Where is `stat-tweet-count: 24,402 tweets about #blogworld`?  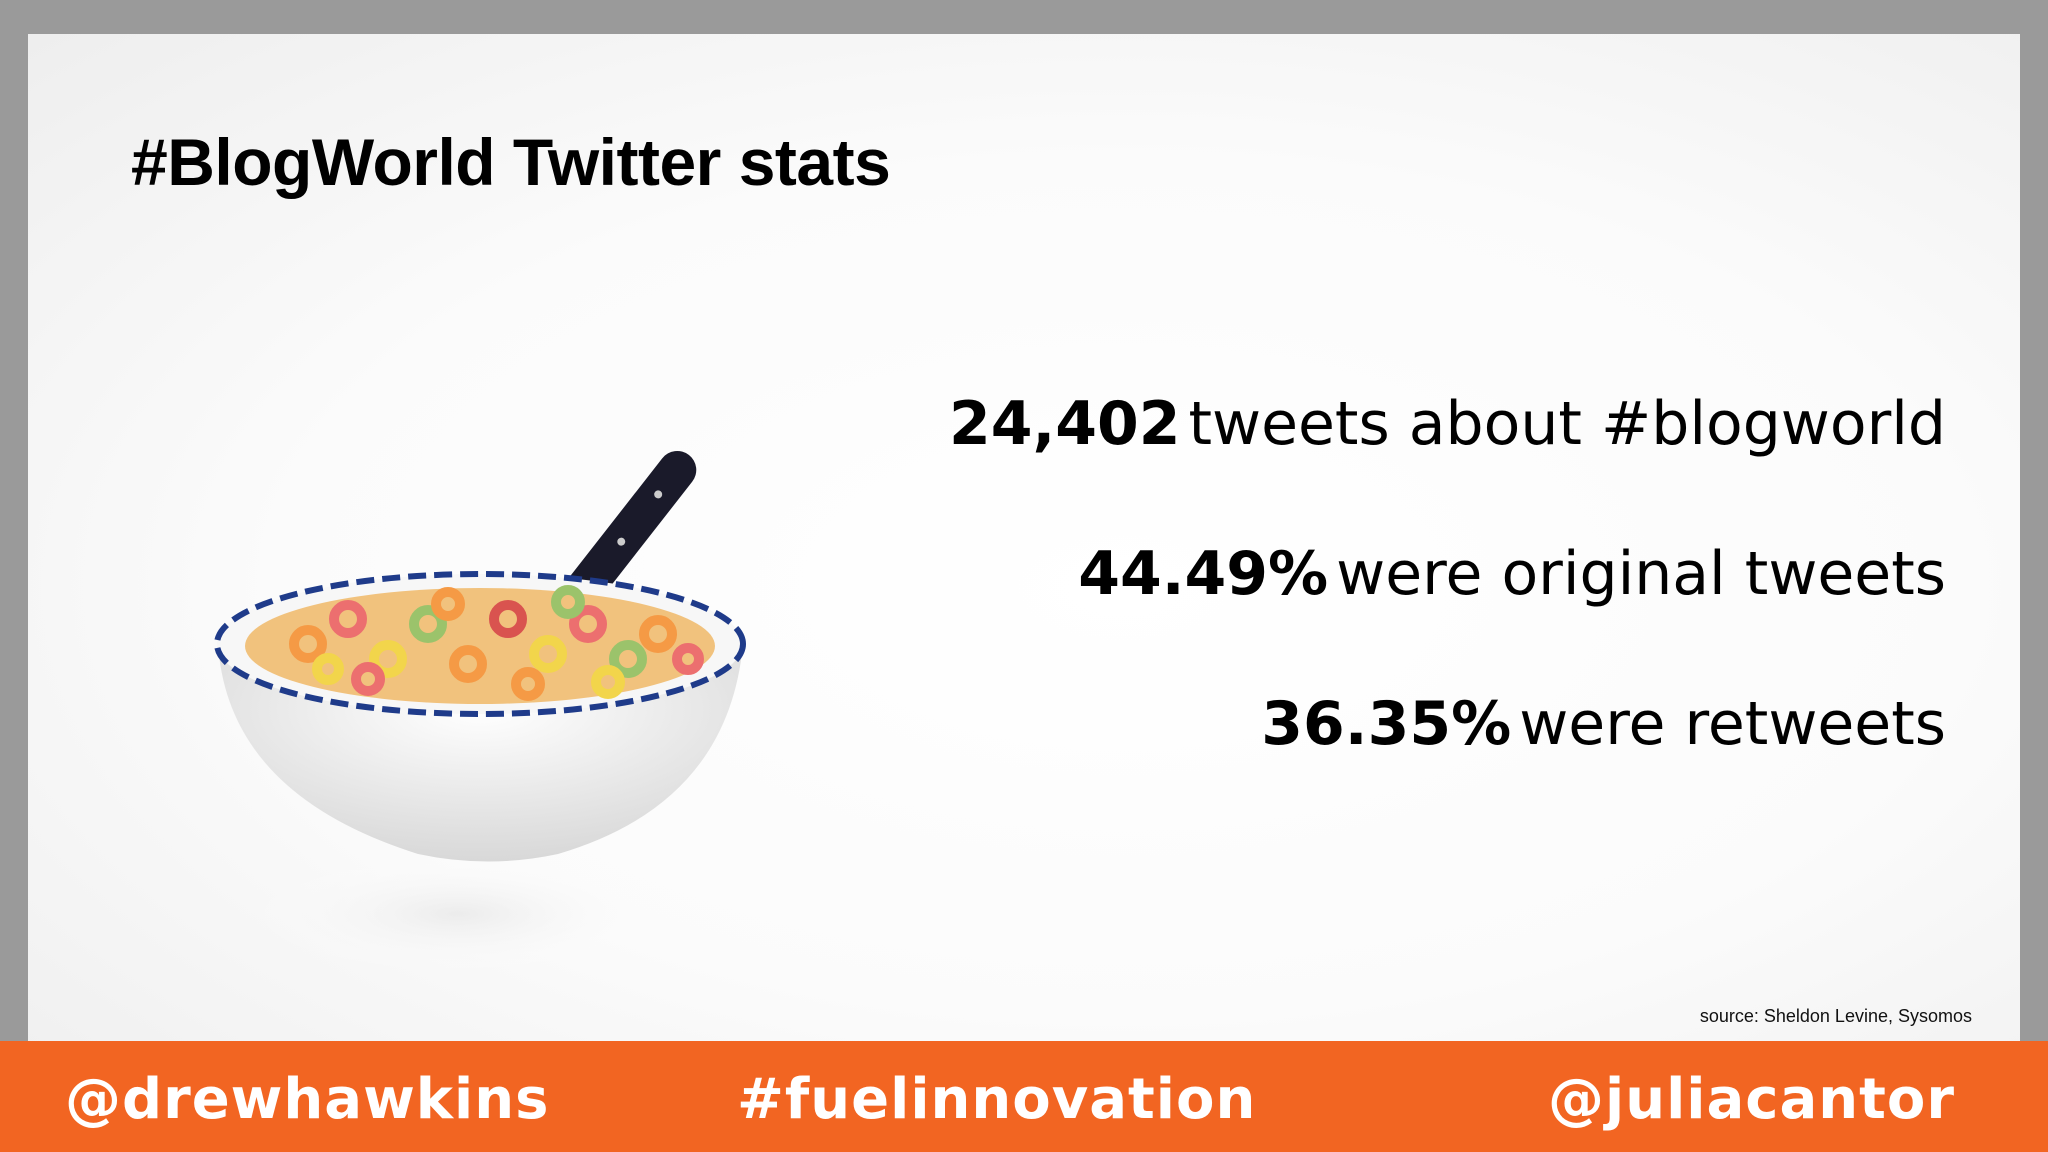
stat-tweet-count: 24,402 tweets about #blogworld is located at coordinates (1396, 424).